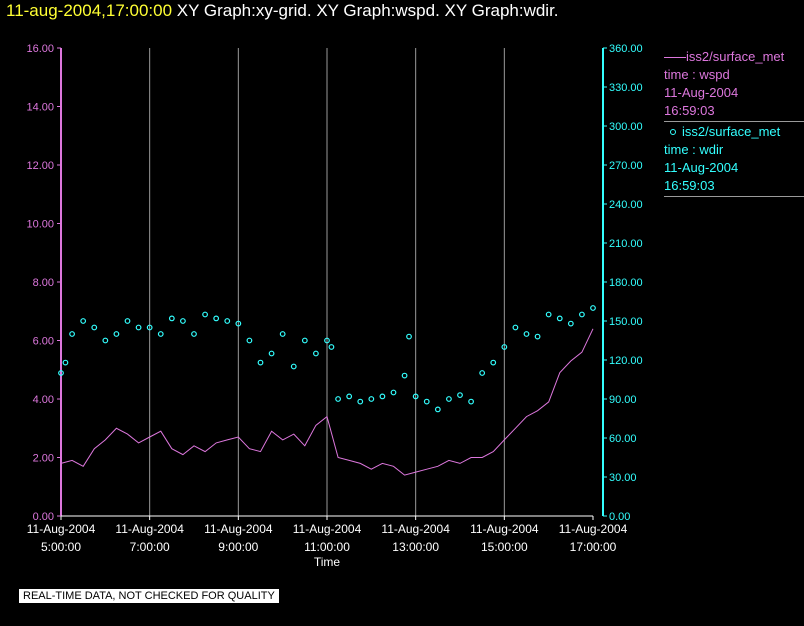 The width and height of the screenshot is (804, 626). I want to click on y-right-tick-label: 330.00, so click(626, 88).